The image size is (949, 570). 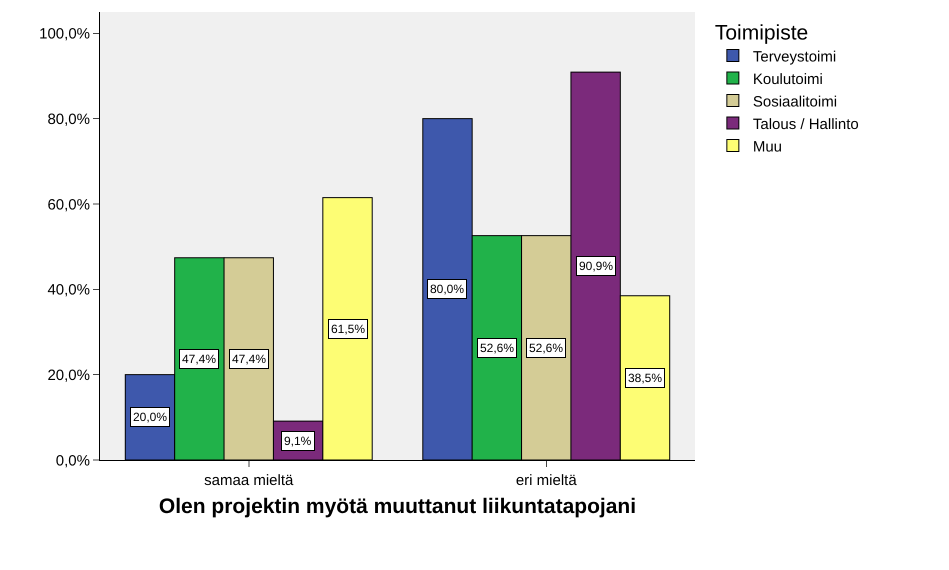 I want to click on x-tick-label: eri mieltä, so click(x=547, y=480).